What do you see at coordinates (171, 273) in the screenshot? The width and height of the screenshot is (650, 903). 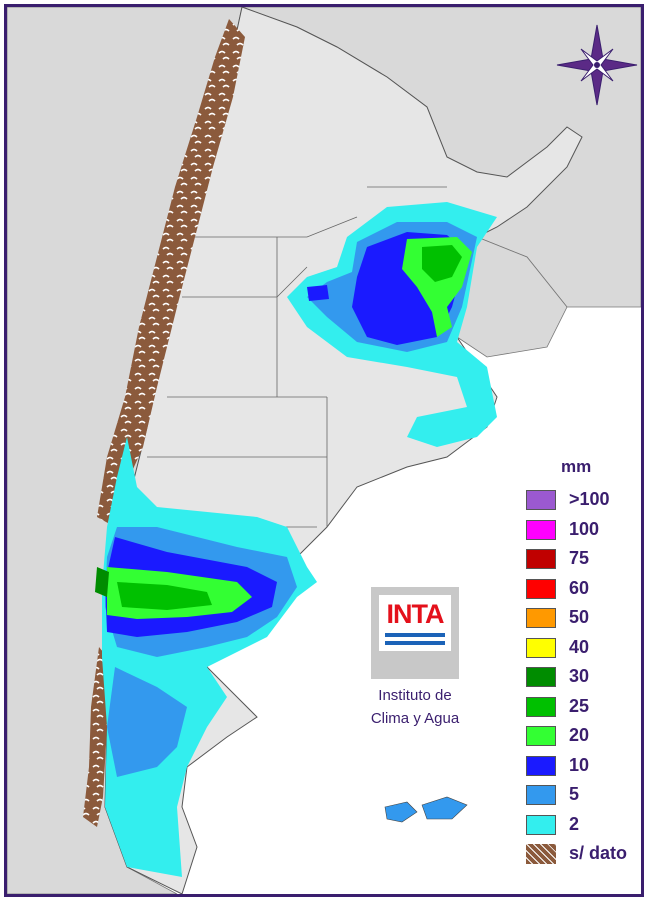 I see `no-data-band` at bounding box center [171, 273].